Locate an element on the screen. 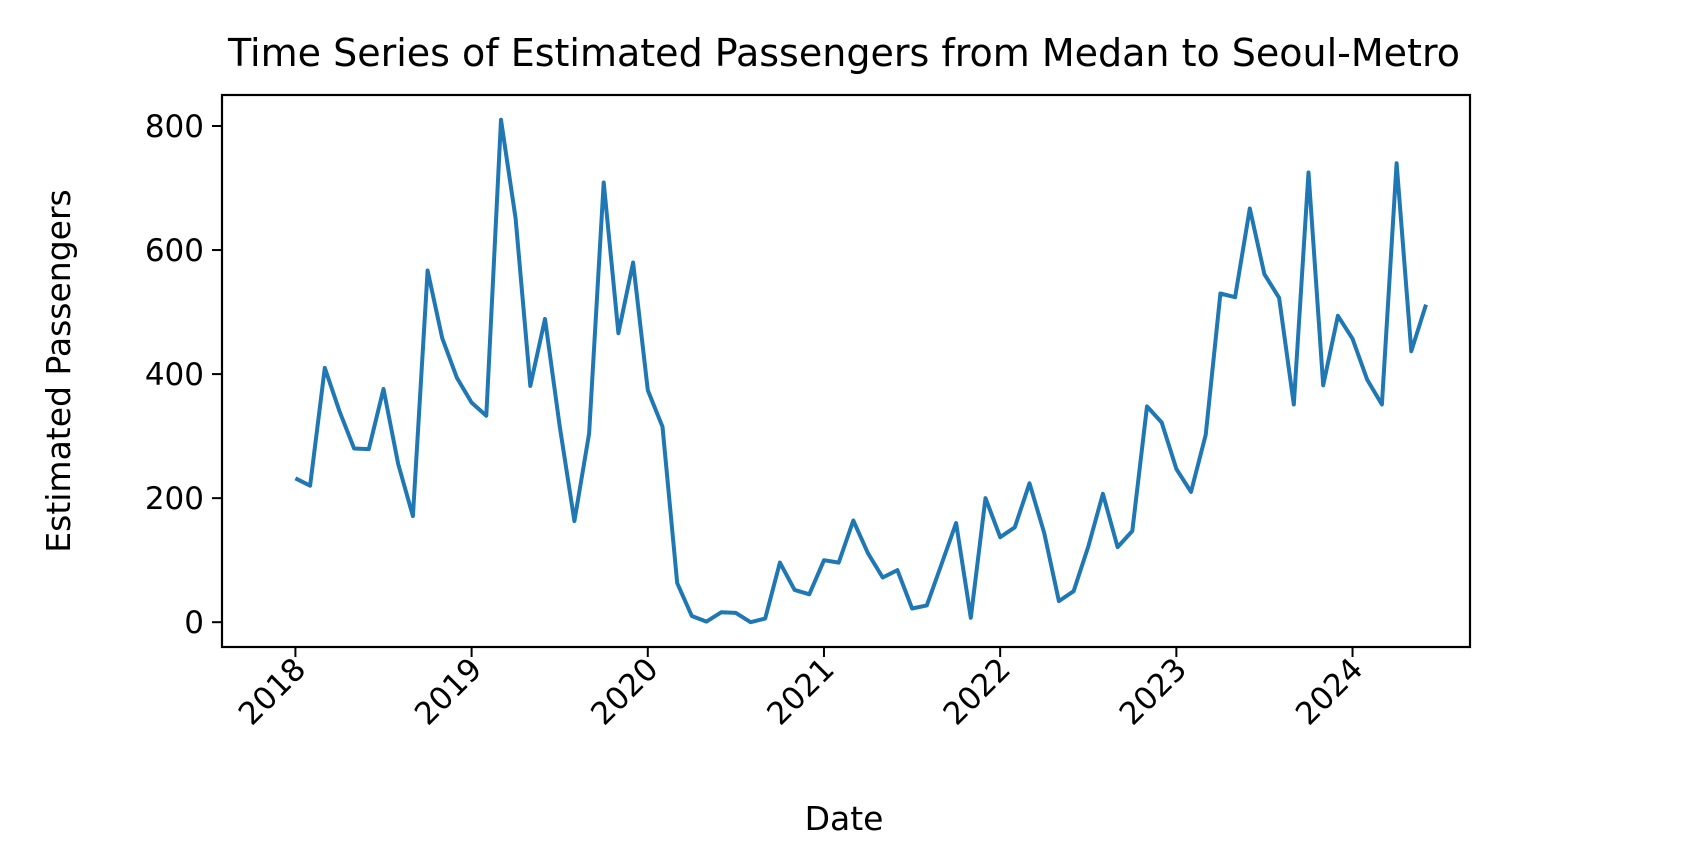 The width and height of the screenshot is (1682, 866). x-tick-label: 2019 is located at coordinates (448, 691).